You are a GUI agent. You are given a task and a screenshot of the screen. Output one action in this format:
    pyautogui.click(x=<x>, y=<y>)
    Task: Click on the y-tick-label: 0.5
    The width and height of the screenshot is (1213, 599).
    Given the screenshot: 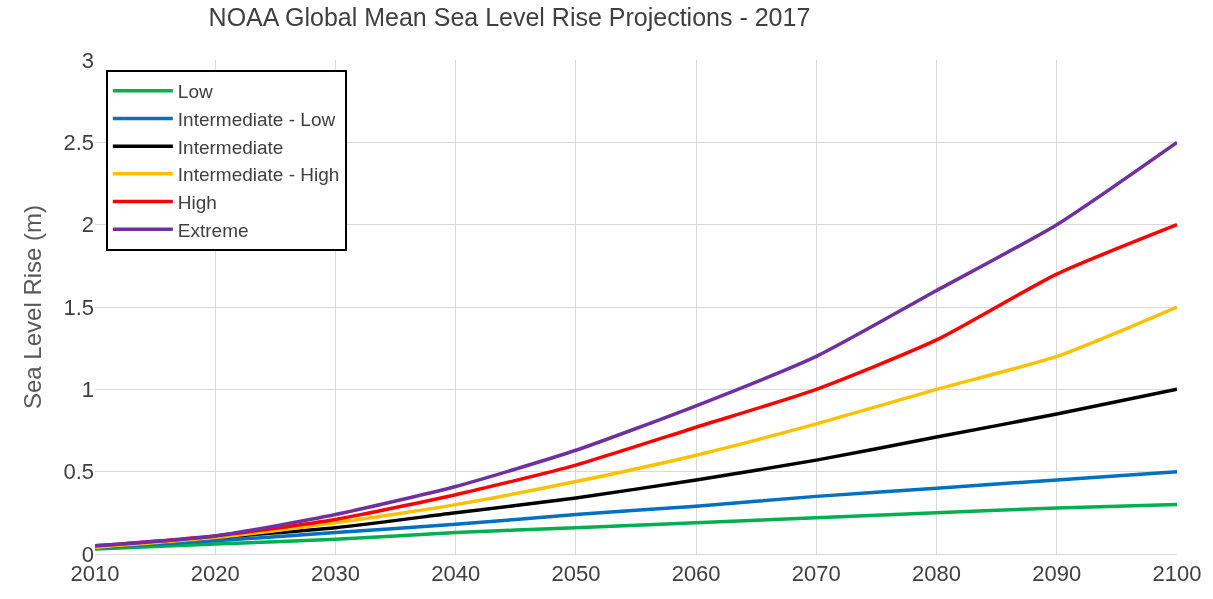 What is the action you would take?
    pyautogui.click(x=78, y=472)
    